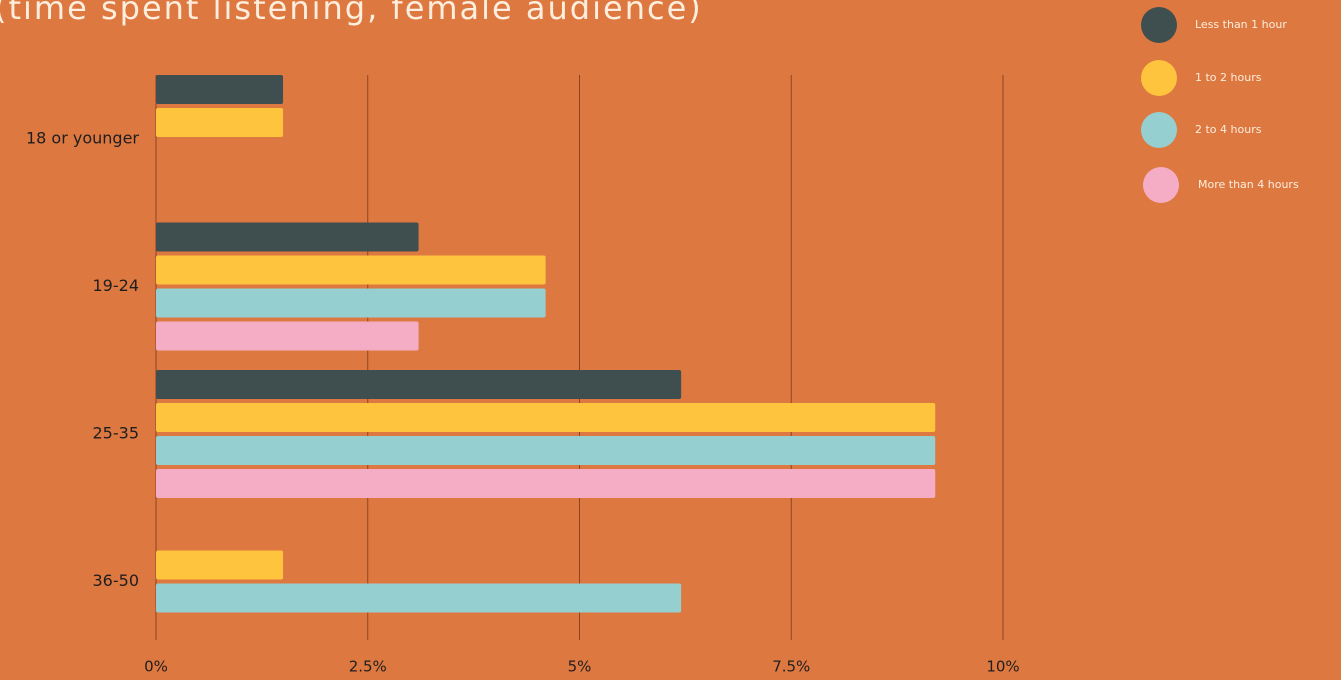 The height and width of the screenshot is (680, 1341). What do you see at coordinates (1002, 667) in the screenshot?
I see `x-tick-label: 10%` at bounding box center [1002, 667].